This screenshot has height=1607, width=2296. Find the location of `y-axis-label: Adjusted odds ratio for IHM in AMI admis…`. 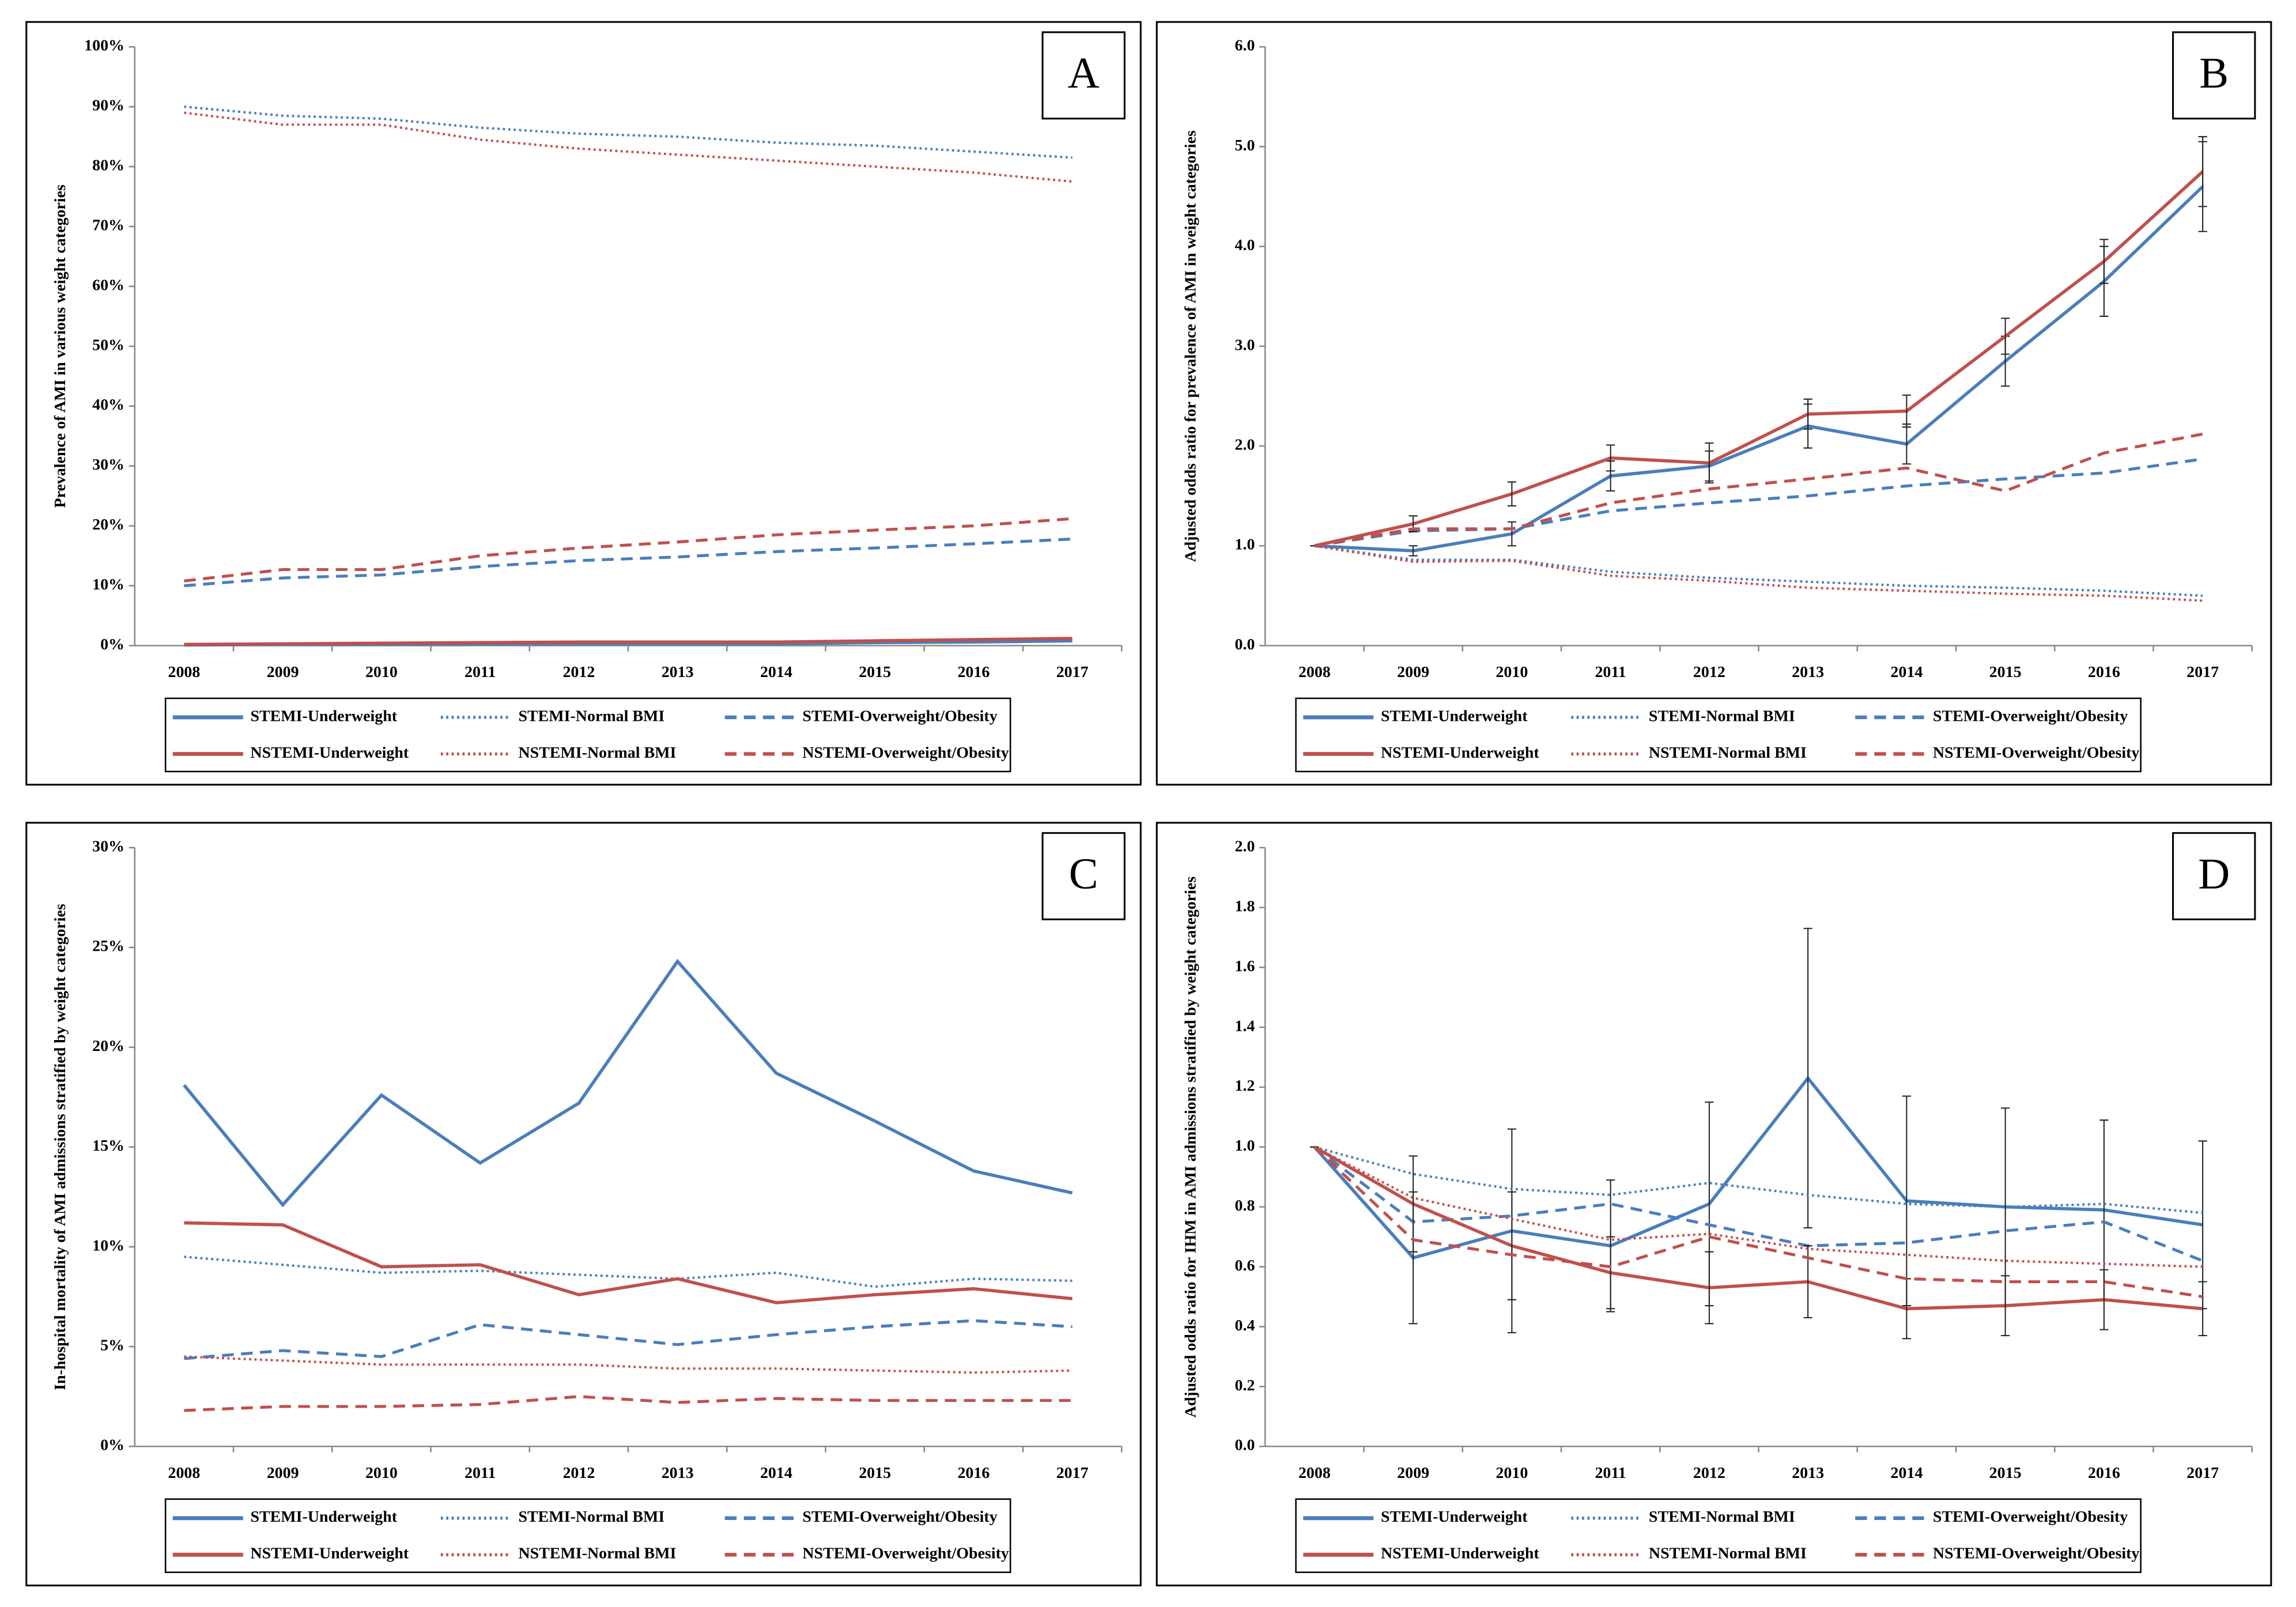

y-axis-label: Adjusted odds ratio for IHM in AMI admis… is located at coordinates (1191, 1146).